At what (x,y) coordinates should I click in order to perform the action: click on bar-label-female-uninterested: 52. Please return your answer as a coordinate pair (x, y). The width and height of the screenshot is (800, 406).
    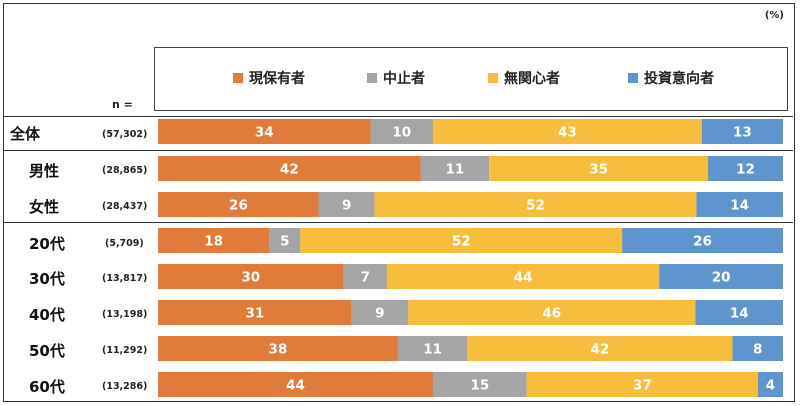
    Looking at the image, I should click on (535, 206).